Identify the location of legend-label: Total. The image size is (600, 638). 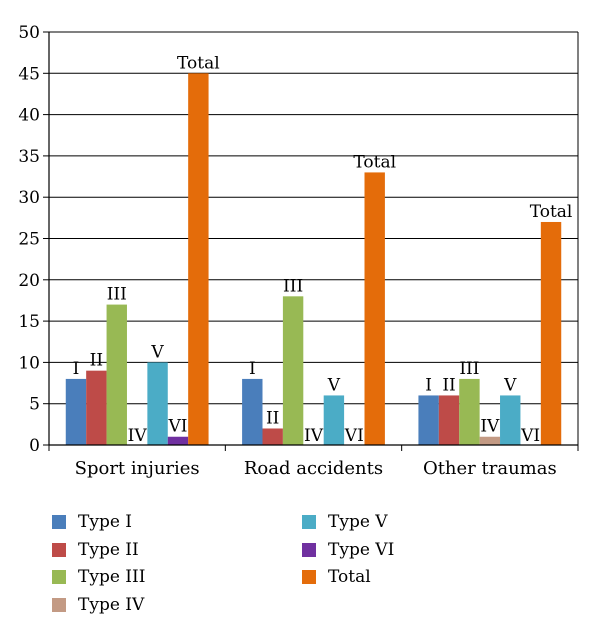
(349, 577).